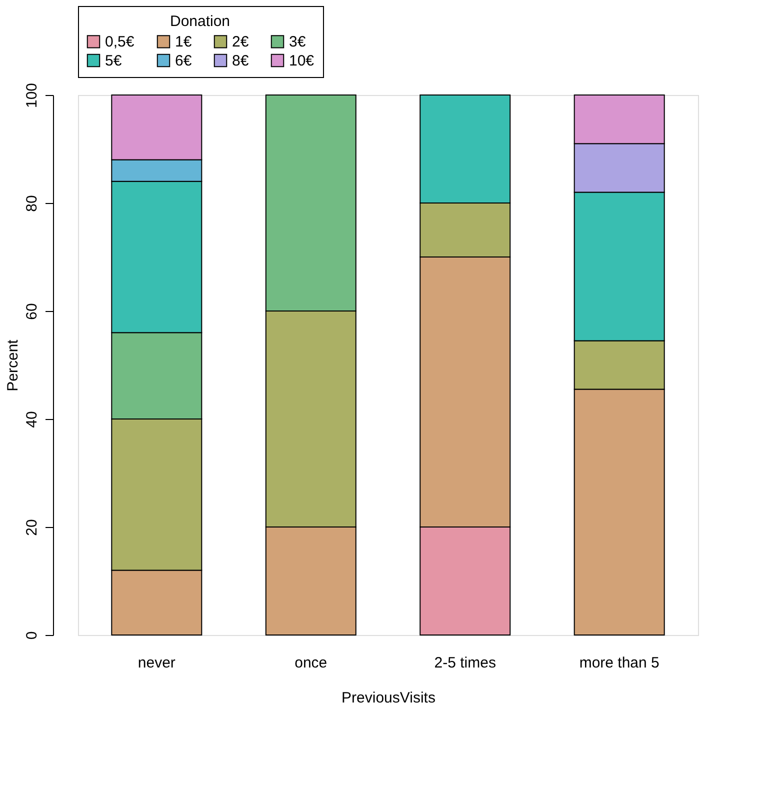 This screenshot has width=776, height=805. Describe the element at coordinates (465, 663) in the screenshot. I see `x-tick-label: 2-5 times` at that location.